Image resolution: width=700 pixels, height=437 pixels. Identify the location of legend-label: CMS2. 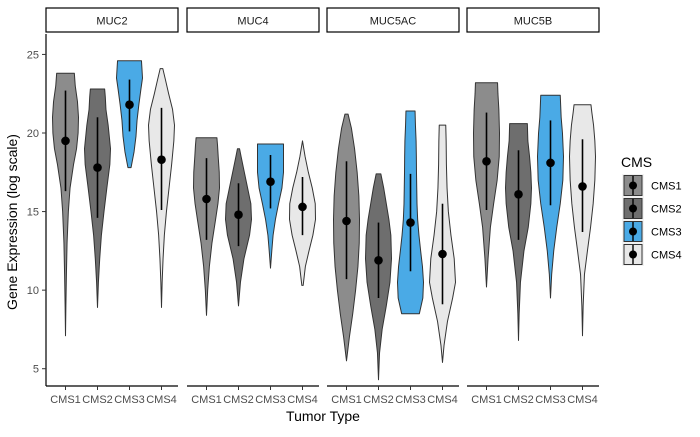
(666, 210).